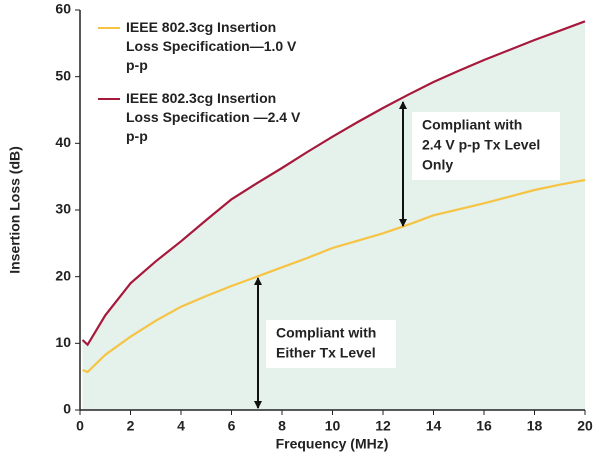  What do you see at coordinates (437, 165) in the screenshot?
I see `annotation: Only` at bounding box center [437, 165].